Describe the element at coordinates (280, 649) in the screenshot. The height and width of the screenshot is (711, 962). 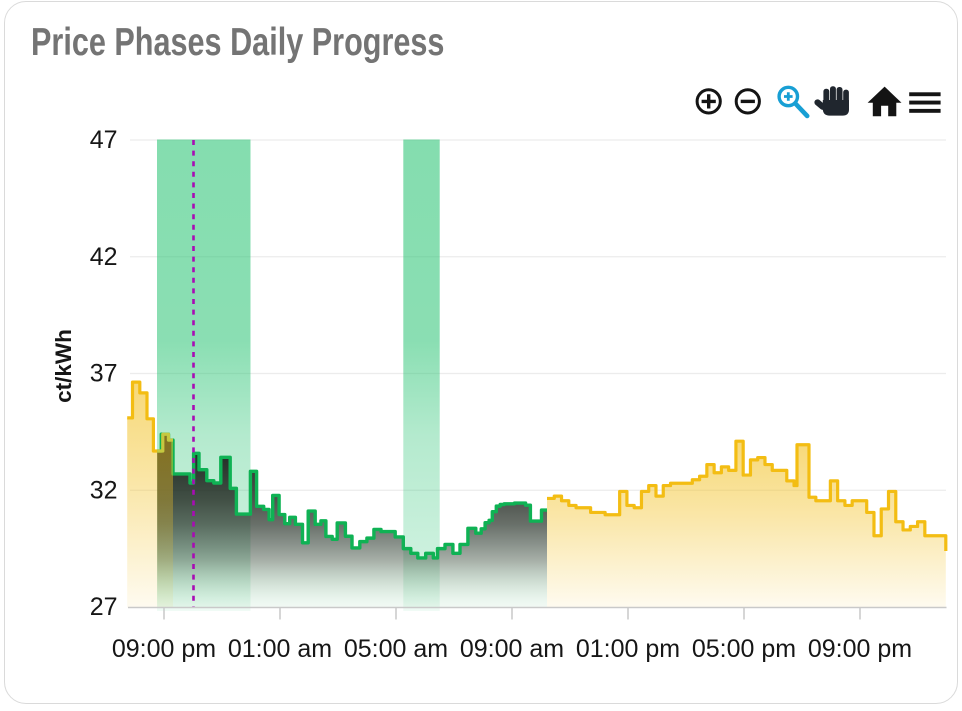
I see `svg-text: 01:00 am` at that location.